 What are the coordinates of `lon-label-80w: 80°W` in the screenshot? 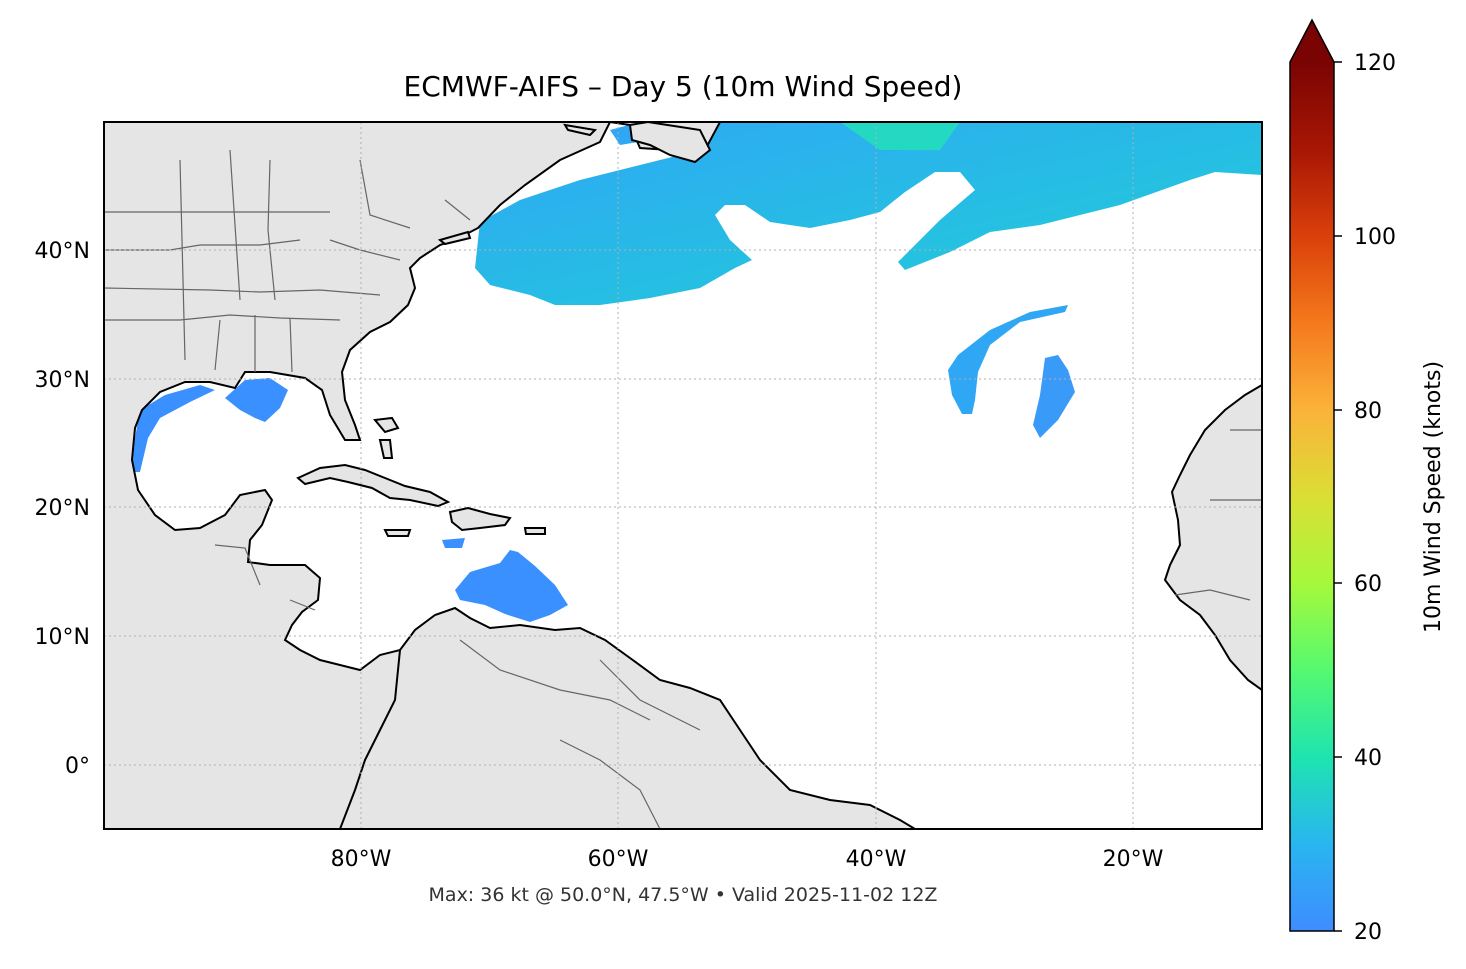 It's located at (361, 859).